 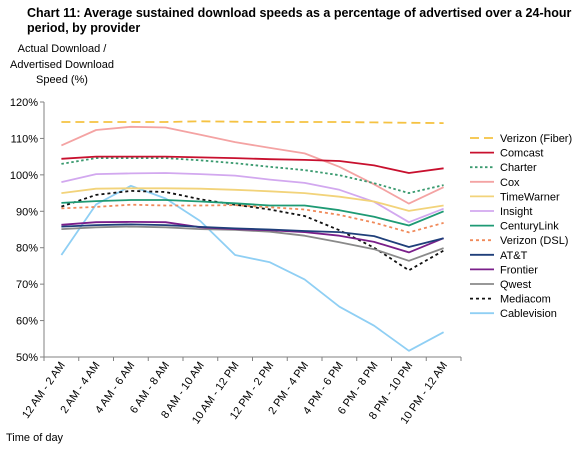 I want to click on y-tick-label: 80%, so click(x=27, y=249).